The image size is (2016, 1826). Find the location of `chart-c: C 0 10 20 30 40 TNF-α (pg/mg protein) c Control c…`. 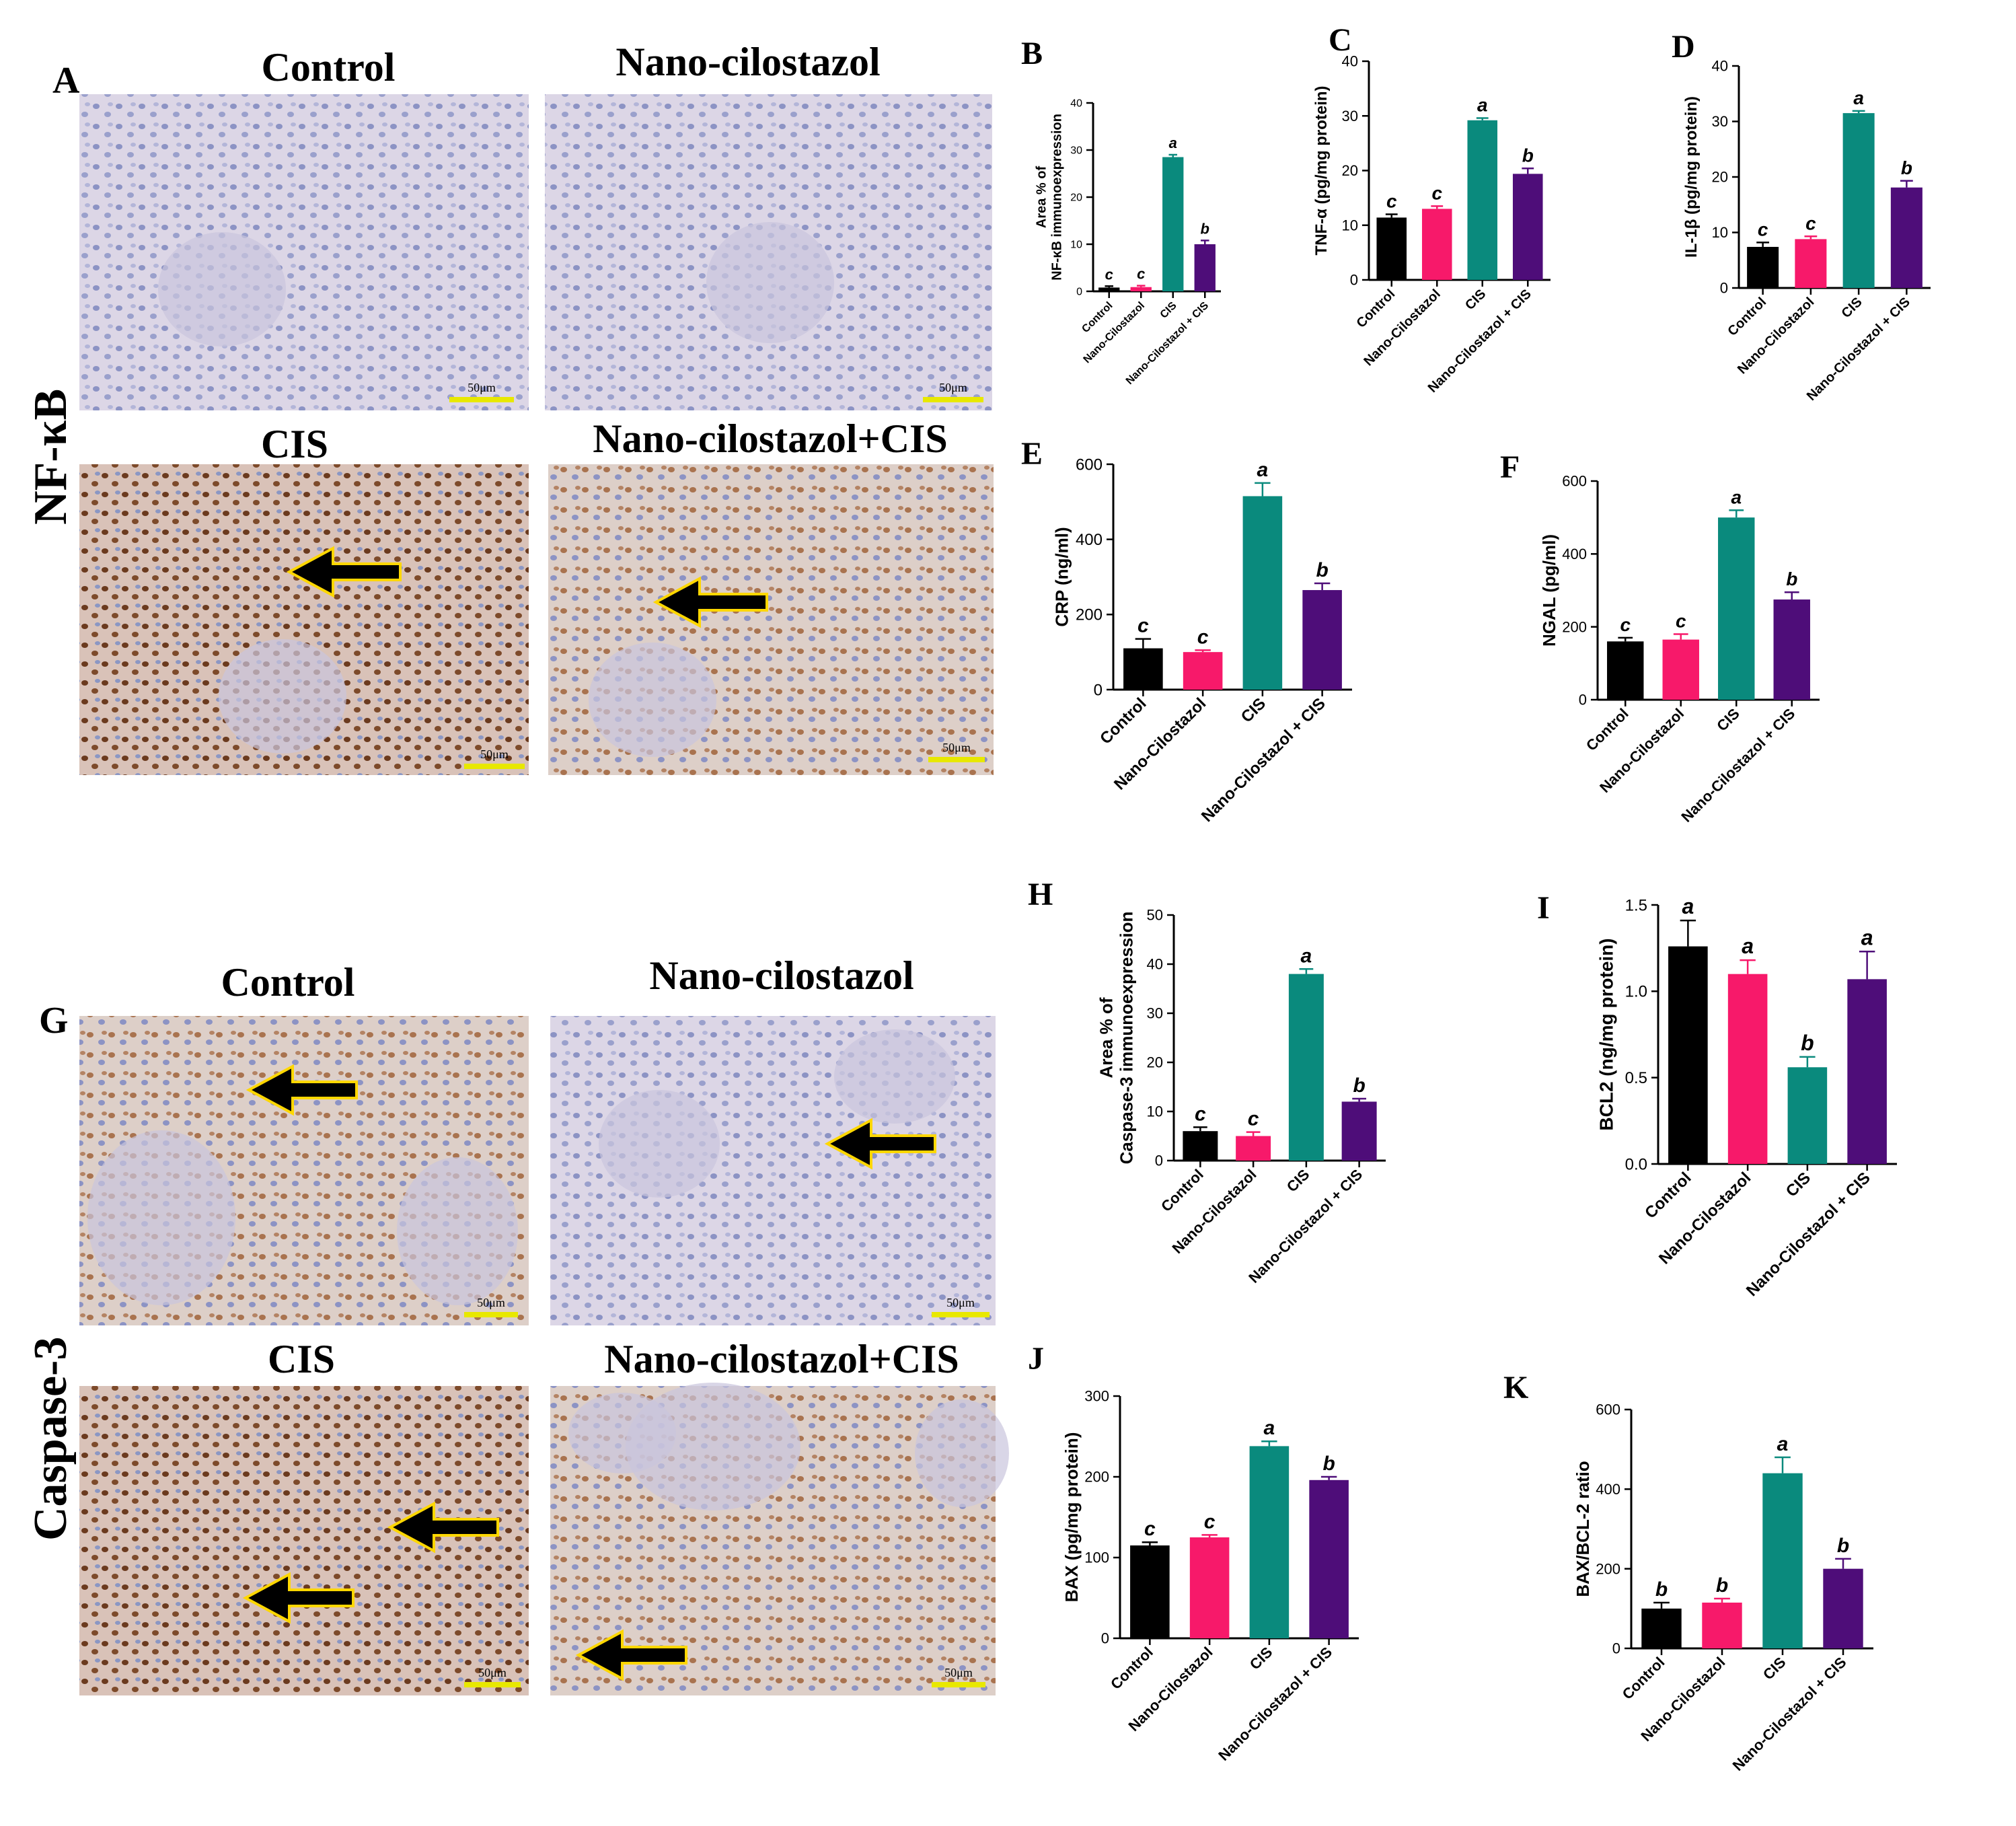

chart-c: C 0 10 20 30 40 TNF-α (pg/mg protein) c Control c… is located at coordinates (1431, 209).